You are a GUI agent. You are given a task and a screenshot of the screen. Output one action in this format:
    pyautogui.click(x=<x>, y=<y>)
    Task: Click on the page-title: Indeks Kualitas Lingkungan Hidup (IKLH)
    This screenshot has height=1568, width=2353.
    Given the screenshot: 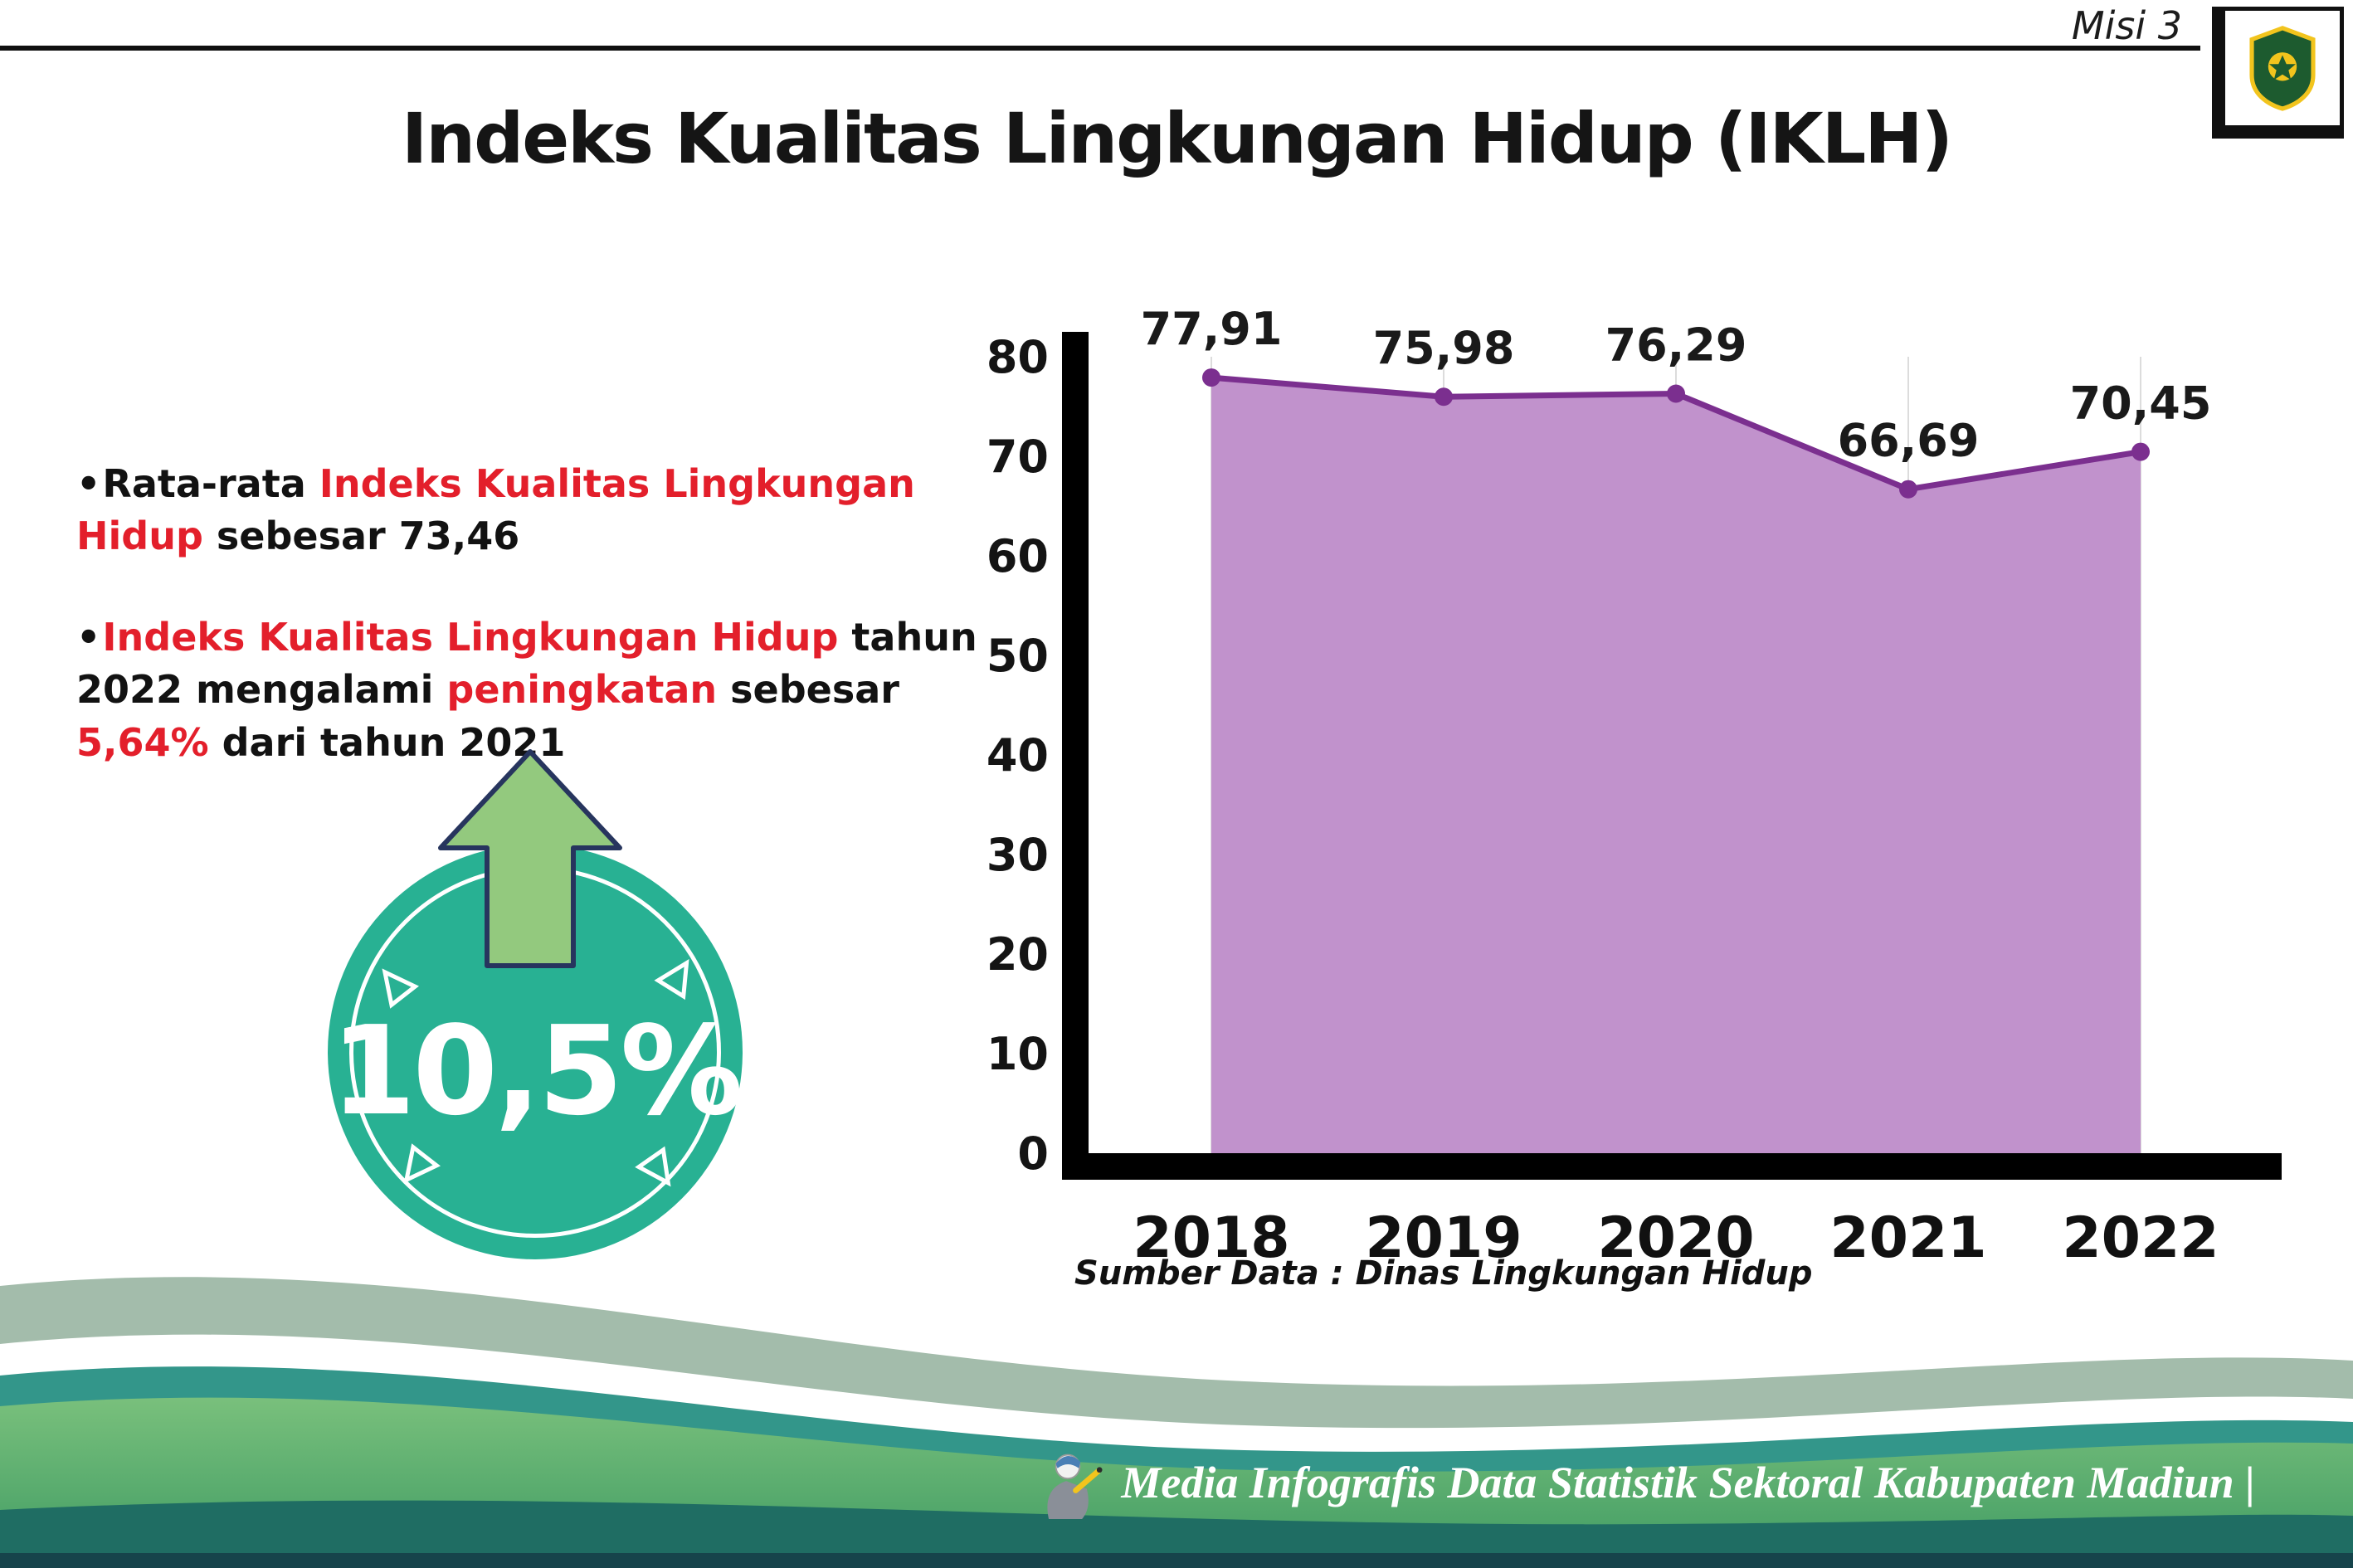 What is the action you would take?
    pyautogui.click(x=1177, y=138)
    